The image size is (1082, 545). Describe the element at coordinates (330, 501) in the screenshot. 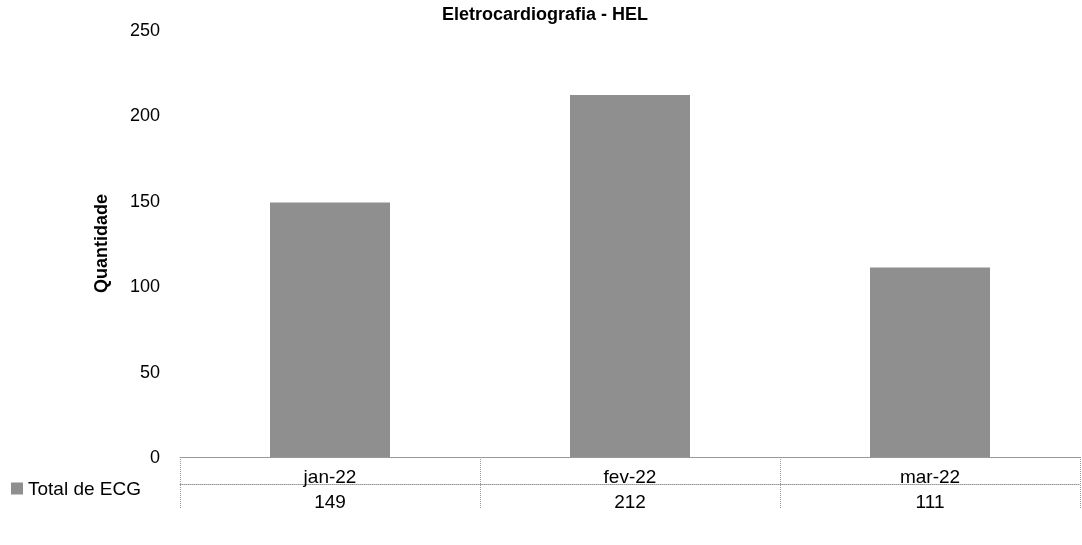

I see `data-label: 149` at that location.